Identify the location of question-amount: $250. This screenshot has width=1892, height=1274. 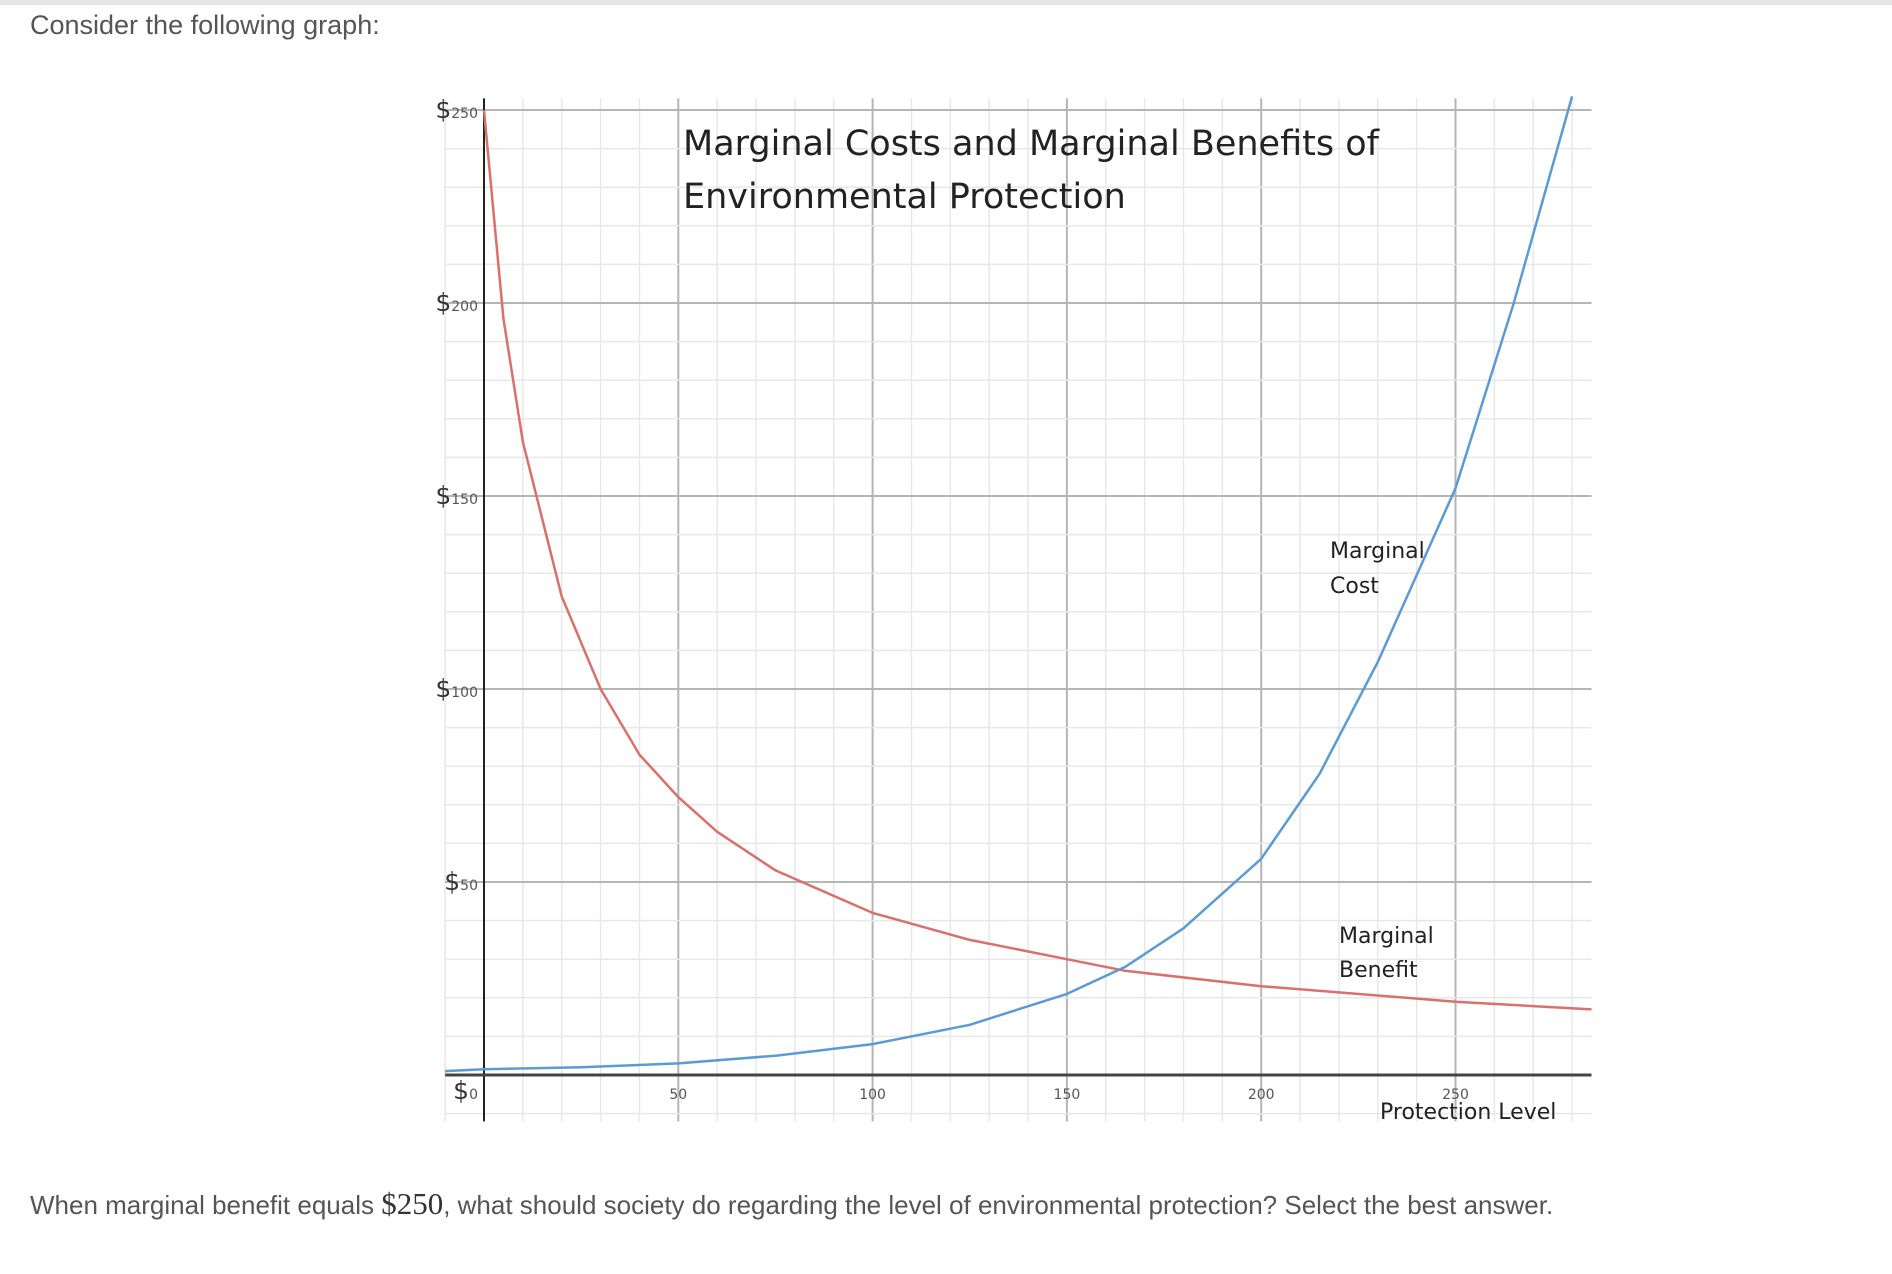
(412, 1203).